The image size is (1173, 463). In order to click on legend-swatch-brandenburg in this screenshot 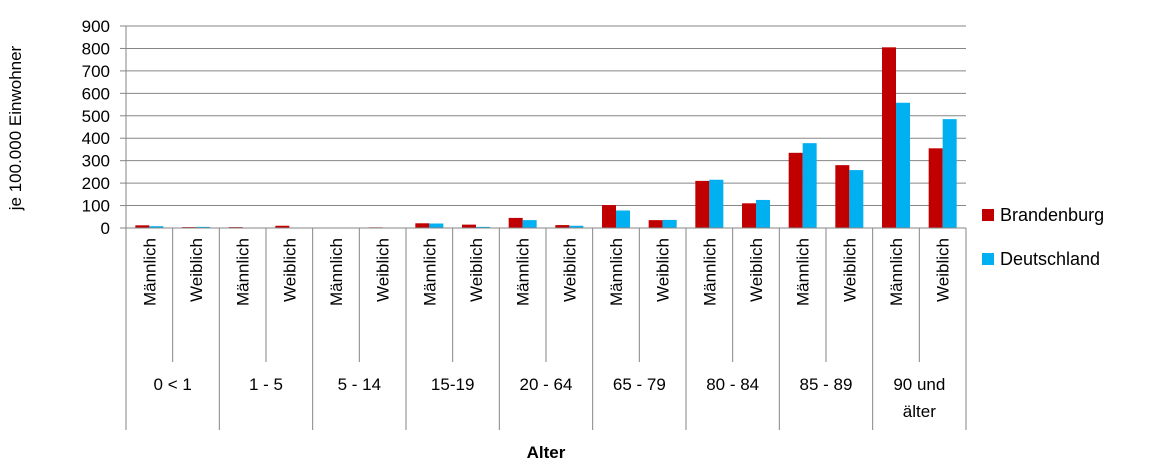, I will do `click(988, 215)`.